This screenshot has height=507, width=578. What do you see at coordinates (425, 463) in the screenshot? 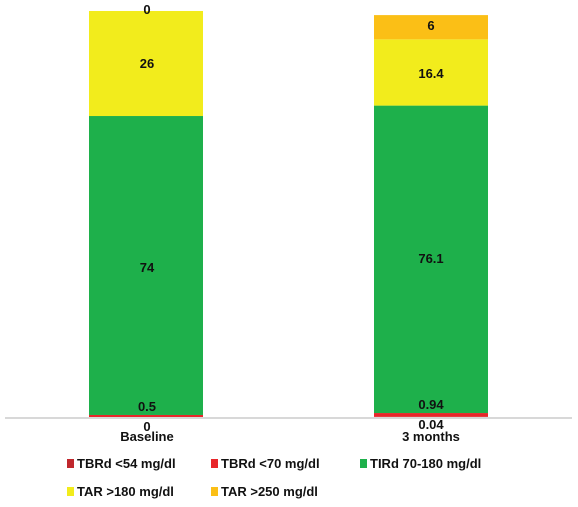
I see `legend-label: TIRd 70-180 mg/dl` at bounding box center [425, 463].